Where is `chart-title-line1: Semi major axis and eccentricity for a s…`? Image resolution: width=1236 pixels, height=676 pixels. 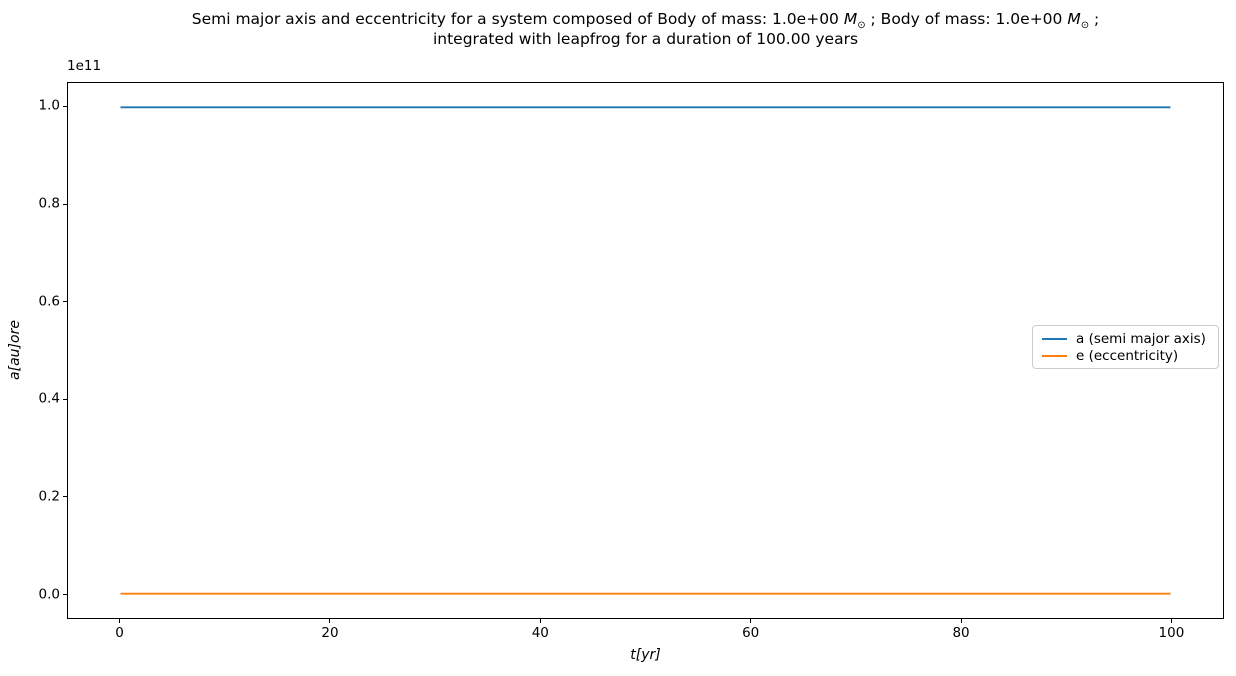
chart-title-line1: Semi major axis and eccentricity for a s… is located at coordinates (645, 21).